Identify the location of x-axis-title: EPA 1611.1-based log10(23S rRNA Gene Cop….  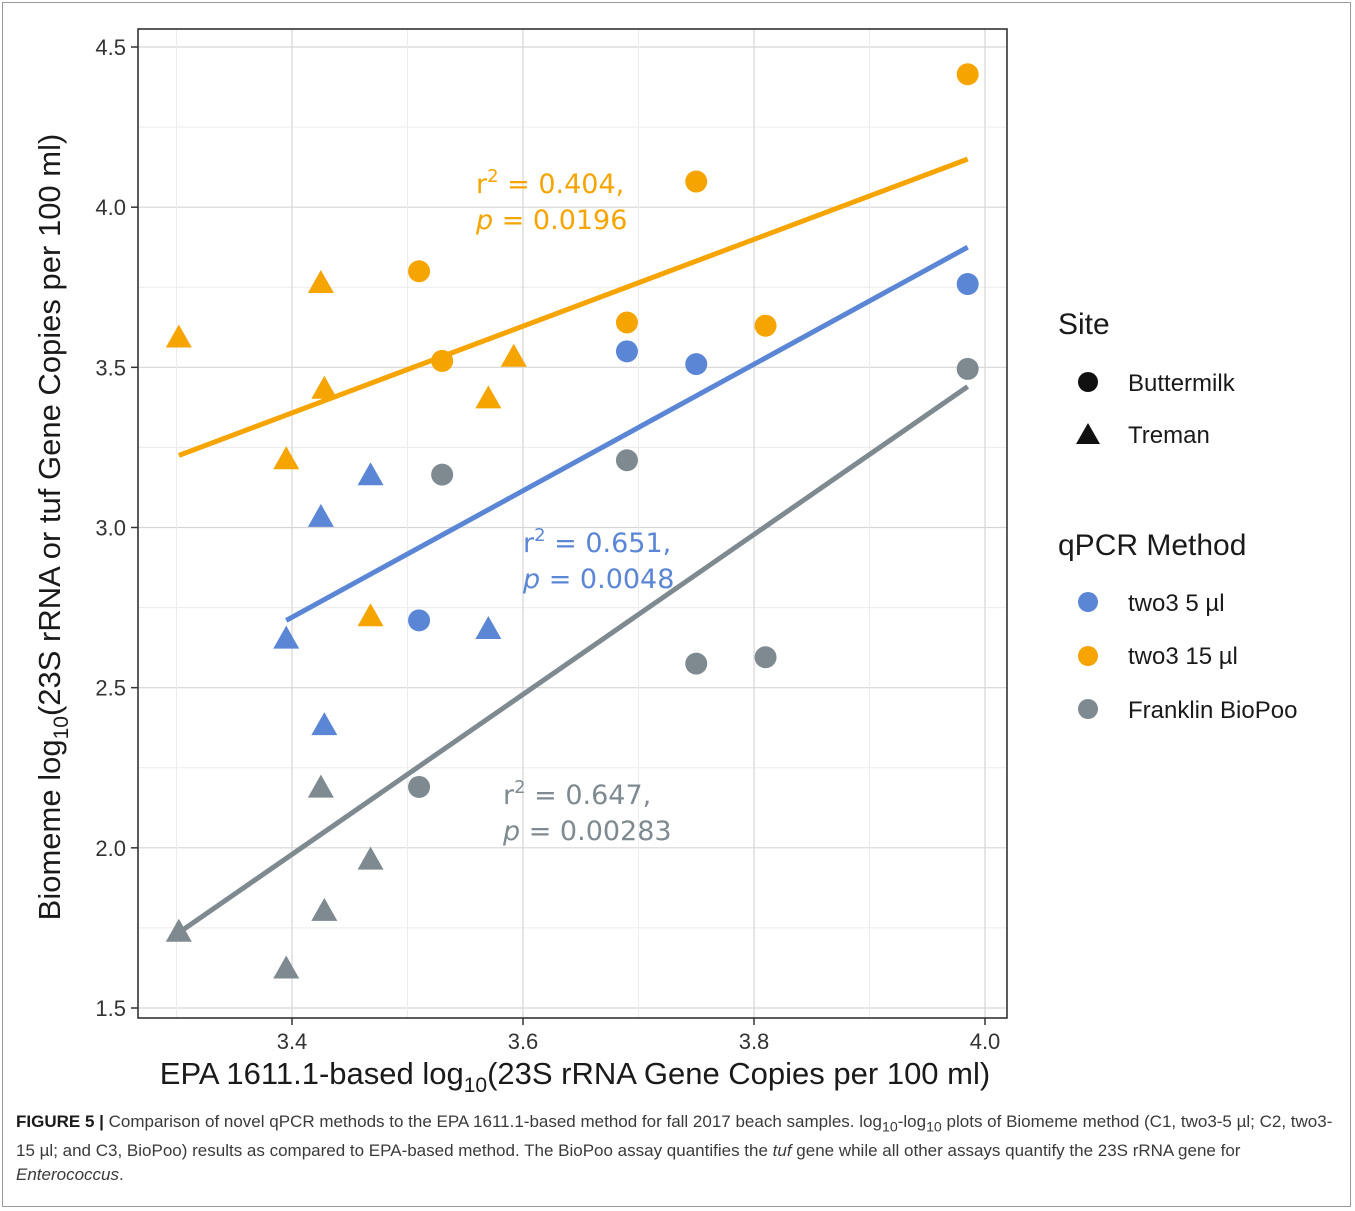
(575, 1076).